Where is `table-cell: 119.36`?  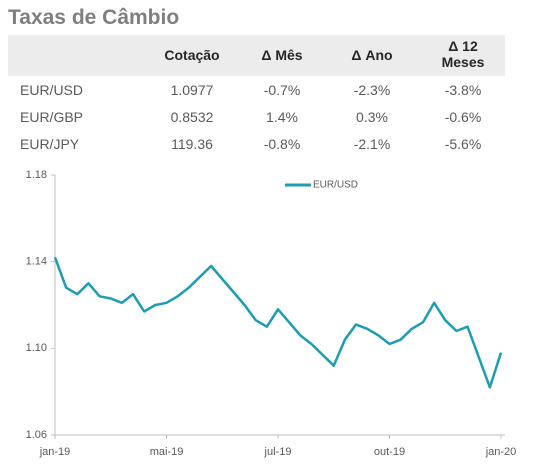
table-cell: 119.36 is located at coordinates (192, 144).